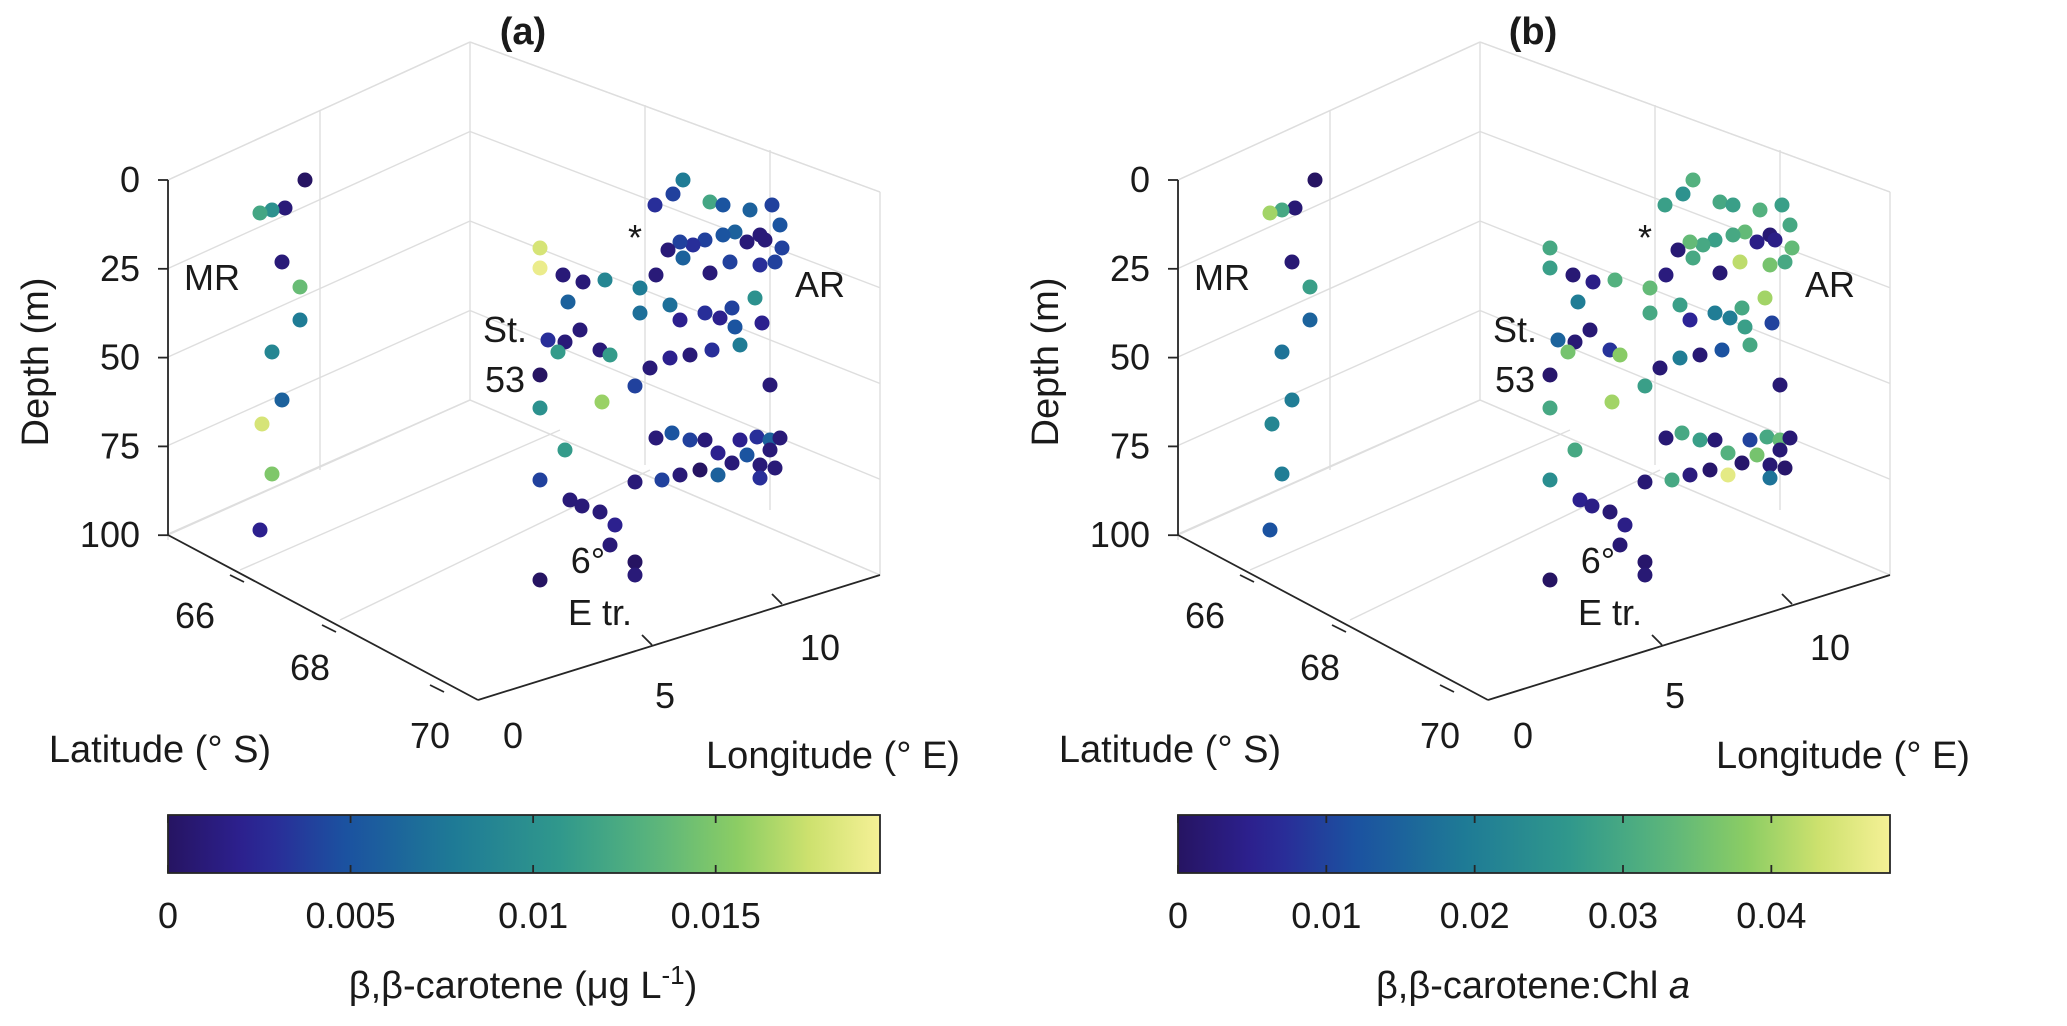 The image size is (2067, 1026). Describe the element at coordinates (1623, 915) in the screenshot. I see `colorbar-tick-label: 0.03` at that location.